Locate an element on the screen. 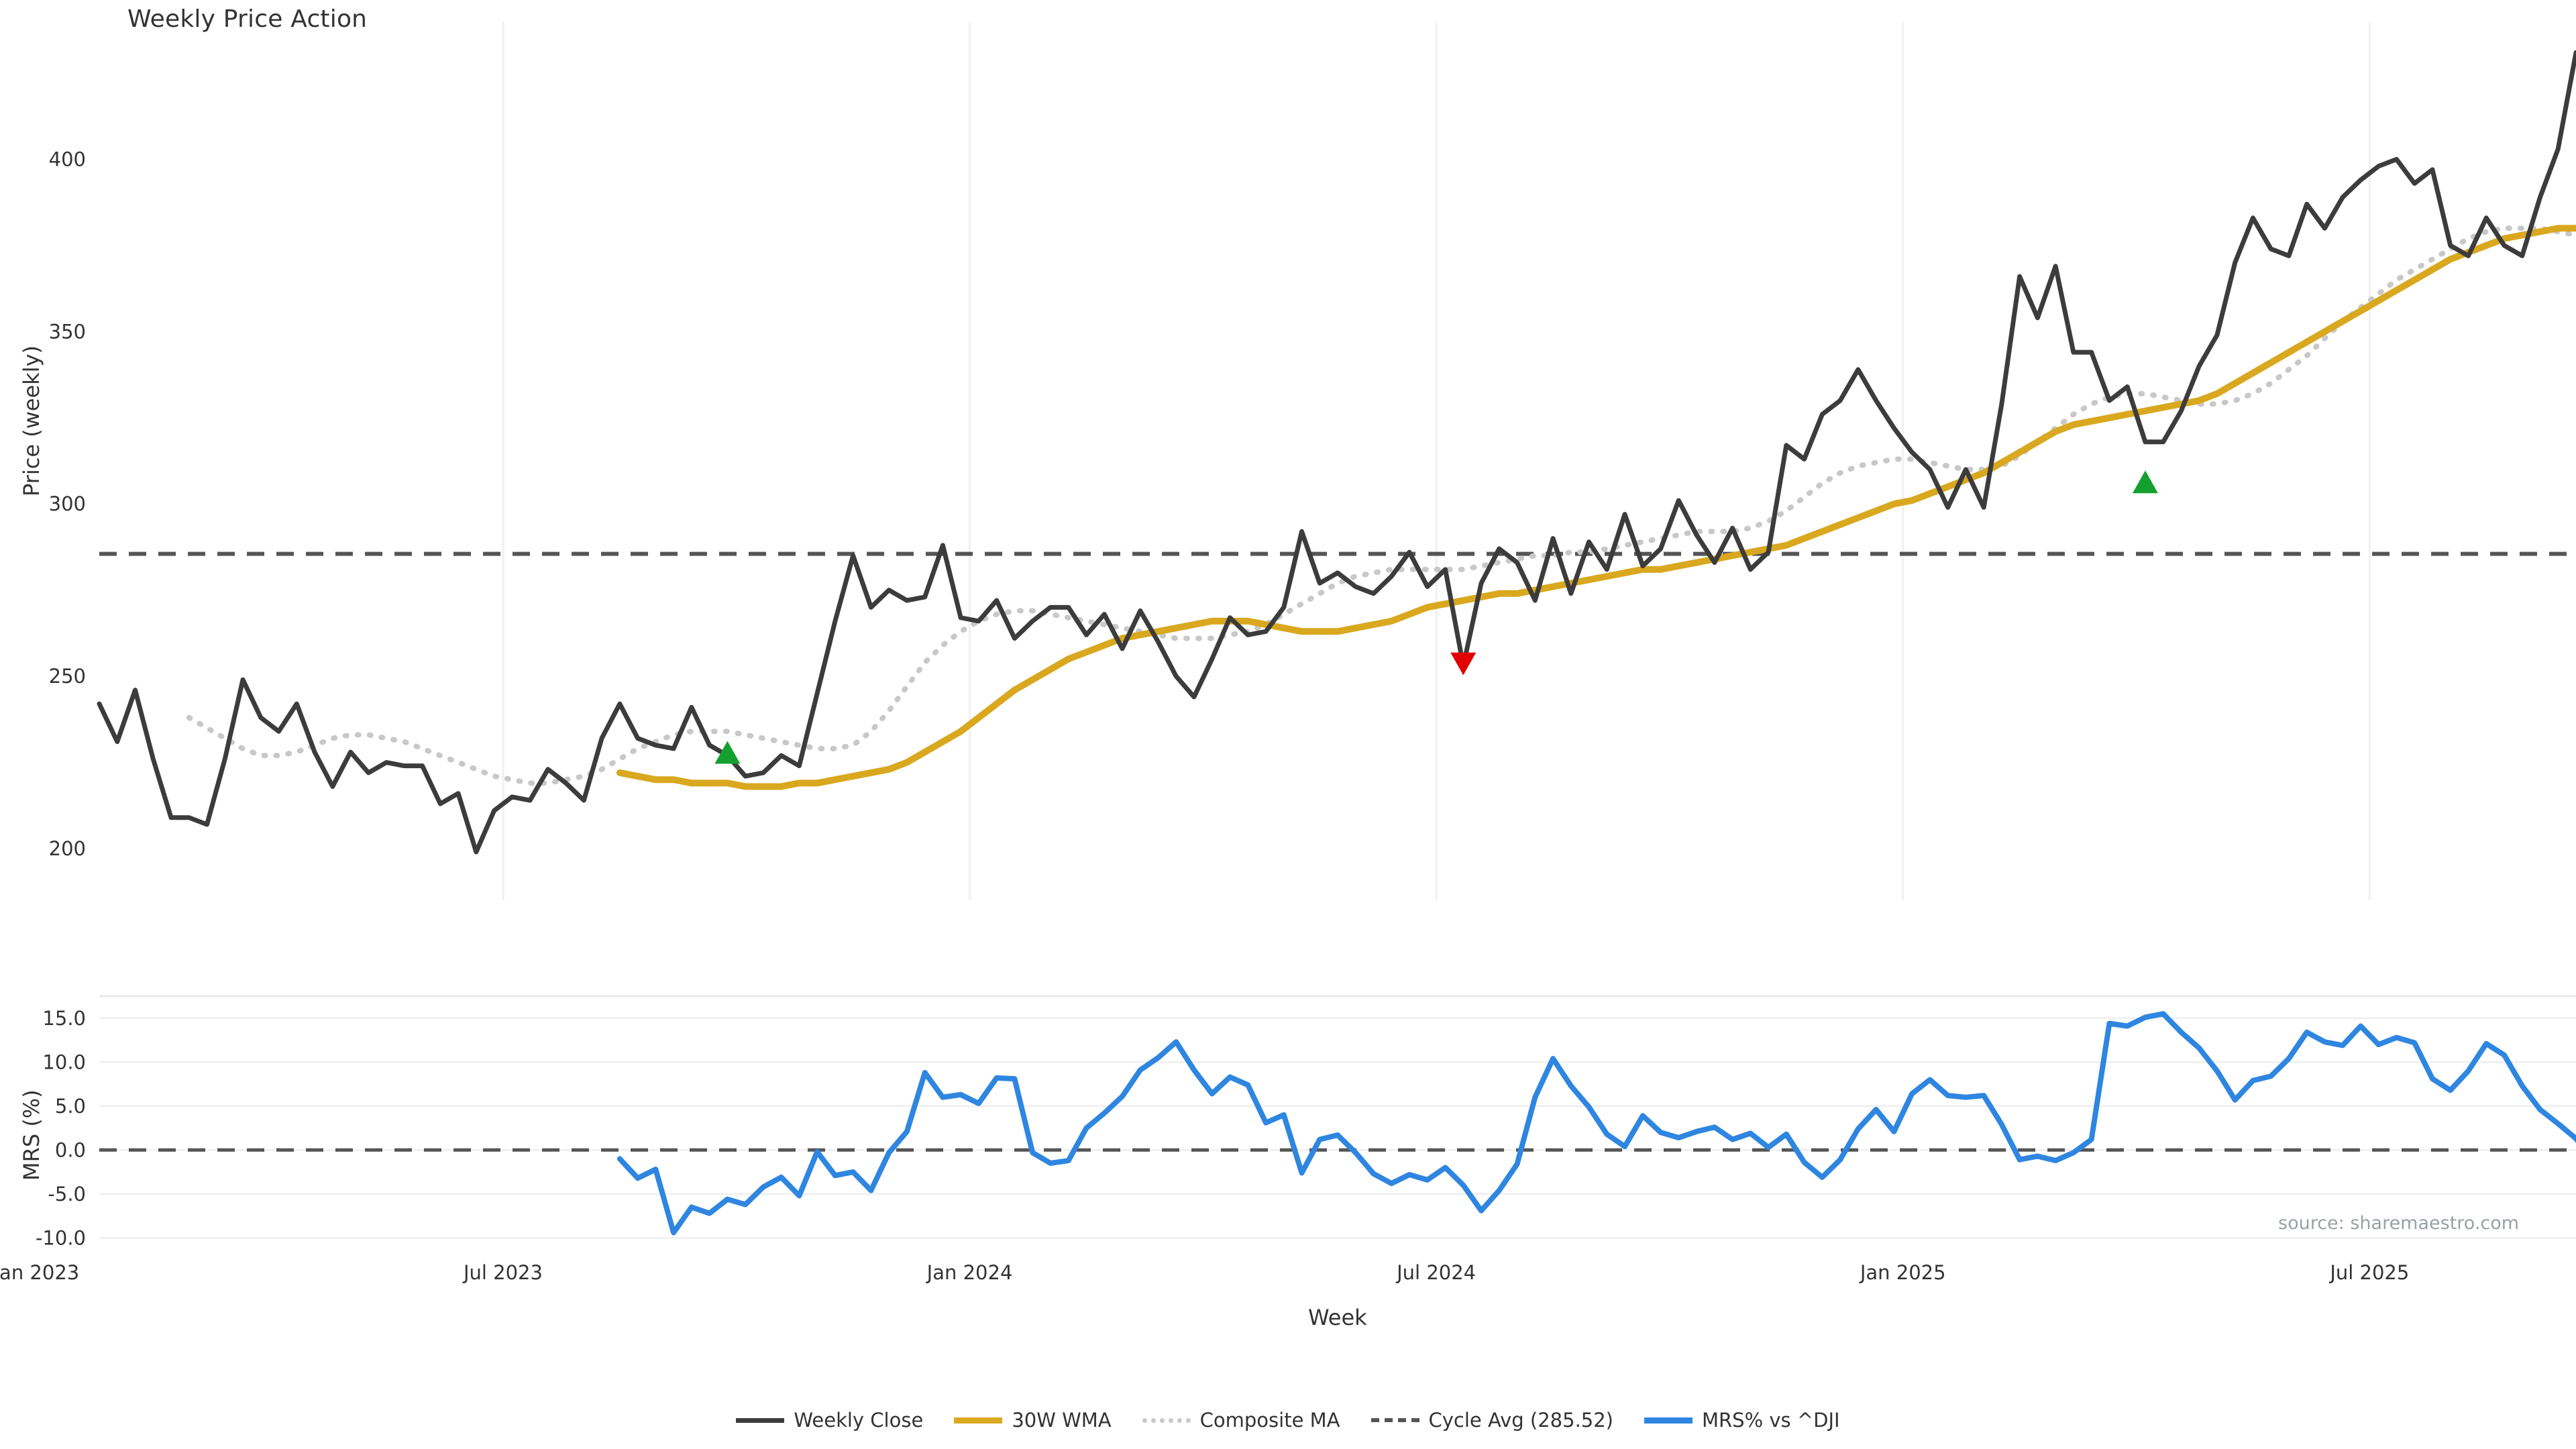 Image resolution: width=2576 pixels, height=1449 pixels. mrs-y-tick-label: 0.0 is located at coordinates (70, 1149).